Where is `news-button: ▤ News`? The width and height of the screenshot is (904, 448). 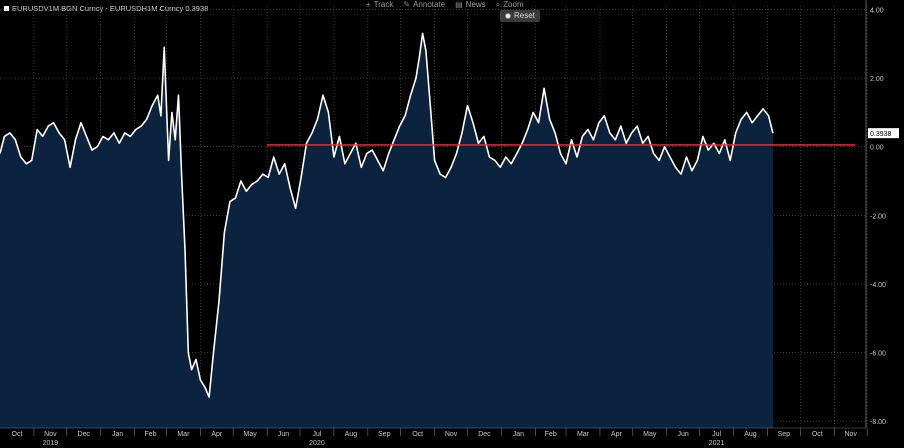
news-button: ▤ News is located at coordinates (470, 5).